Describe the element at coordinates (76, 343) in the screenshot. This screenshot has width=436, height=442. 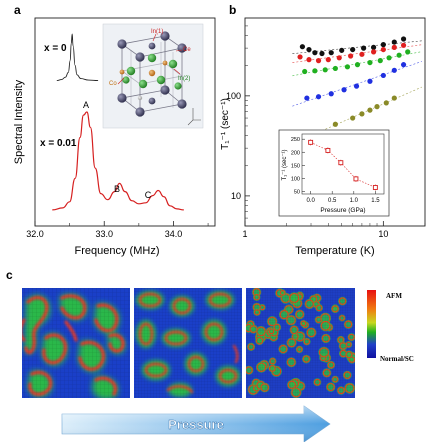
I see `simulation-map-low-pressure` at that location.